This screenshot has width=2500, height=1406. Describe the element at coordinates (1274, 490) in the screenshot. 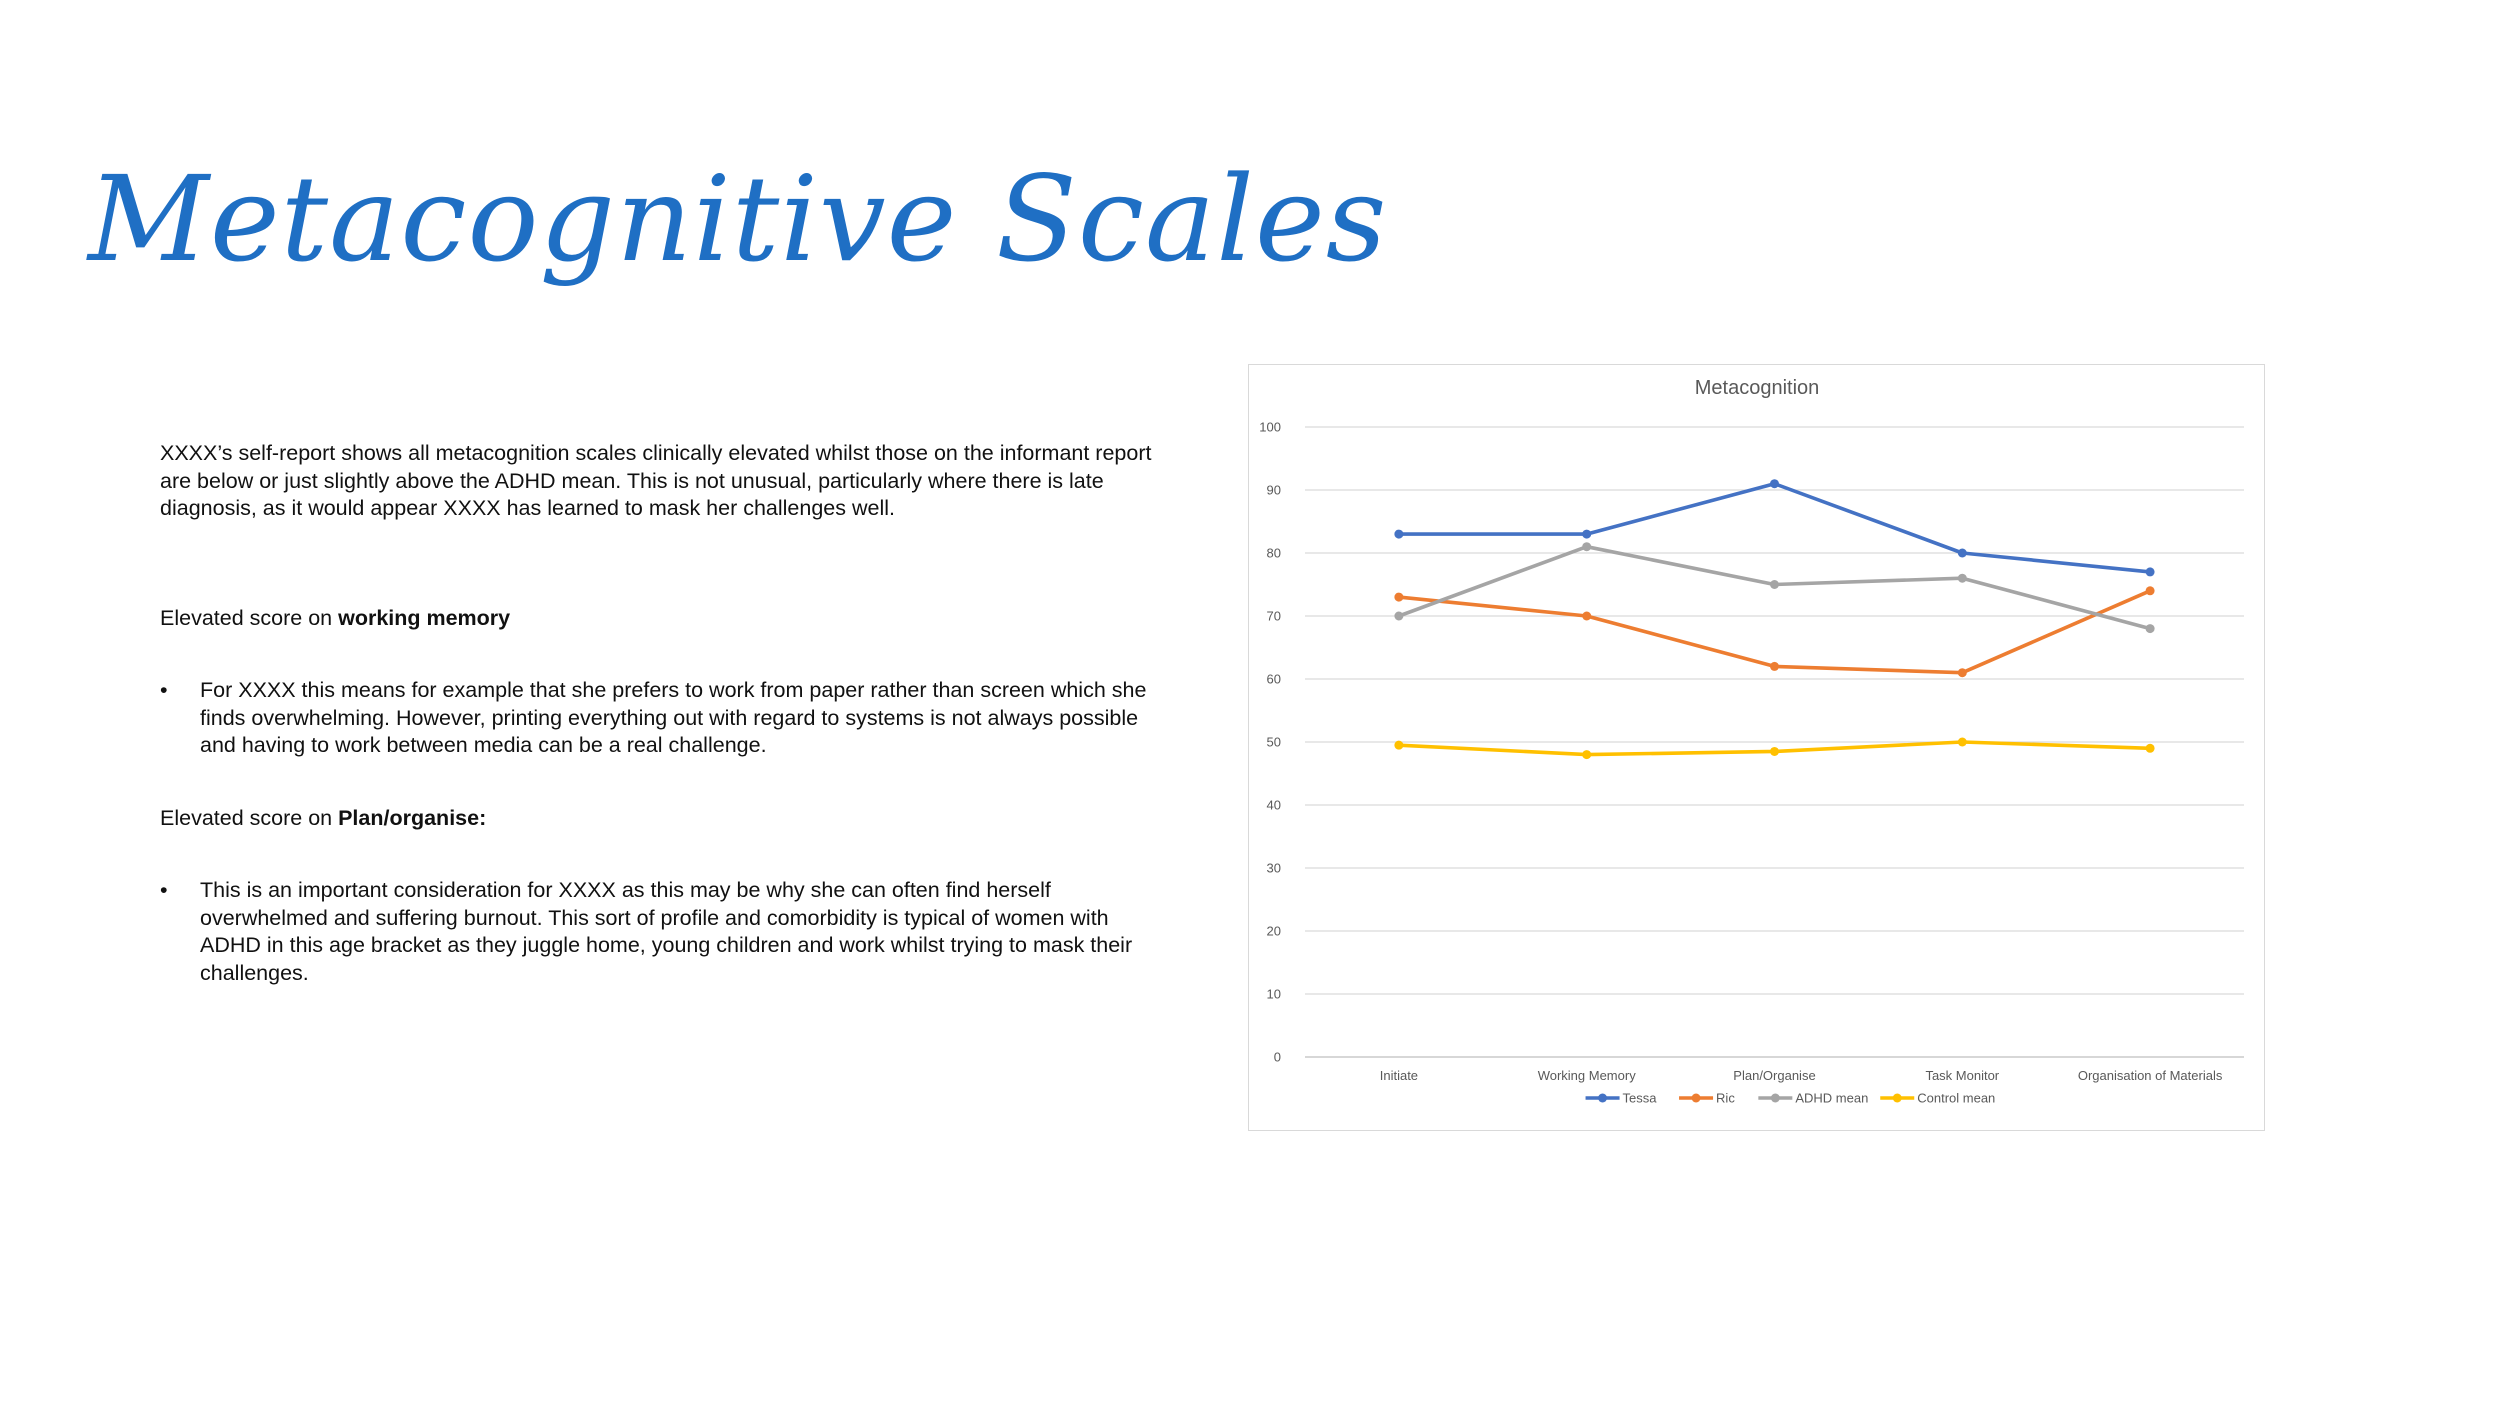

I see `y-tick-label: 90` at that location.